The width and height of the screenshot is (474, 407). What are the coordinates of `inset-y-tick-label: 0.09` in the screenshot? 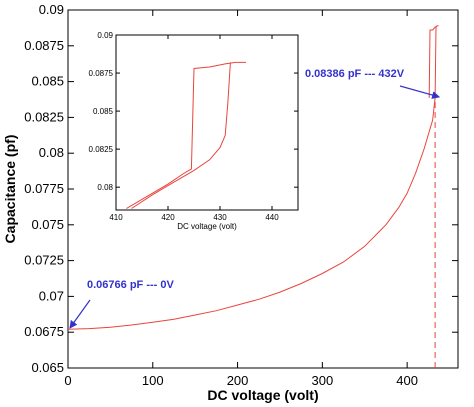 It's located at (105, 35).